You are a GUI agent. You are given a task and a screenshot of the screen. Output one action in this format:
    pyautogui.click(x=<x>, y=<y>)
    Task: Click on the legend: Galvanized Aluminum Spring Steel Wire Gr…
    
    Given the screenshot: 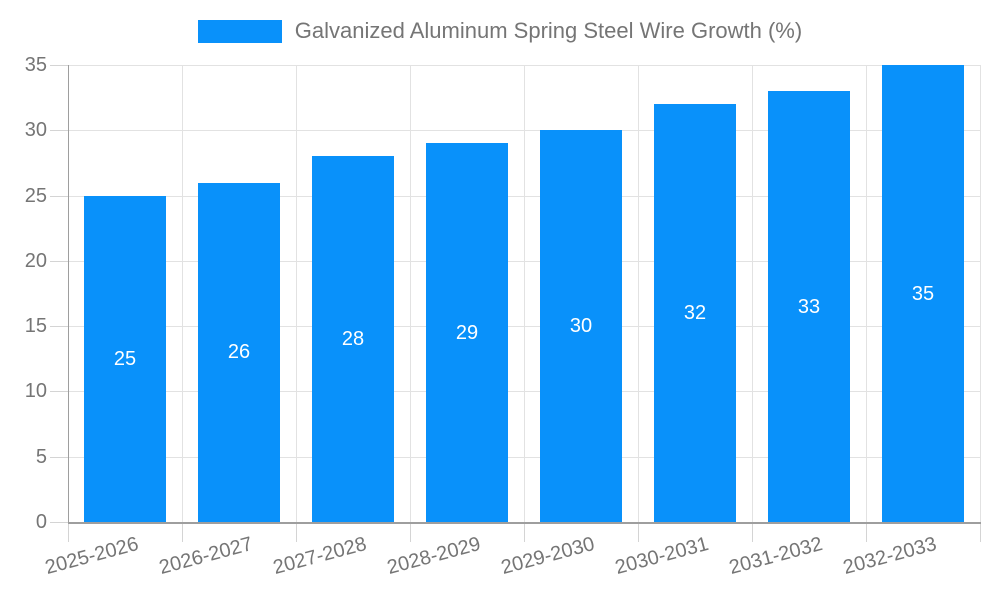 What is the action you would take?
    pyautogui.click(x=500, y=31)
    